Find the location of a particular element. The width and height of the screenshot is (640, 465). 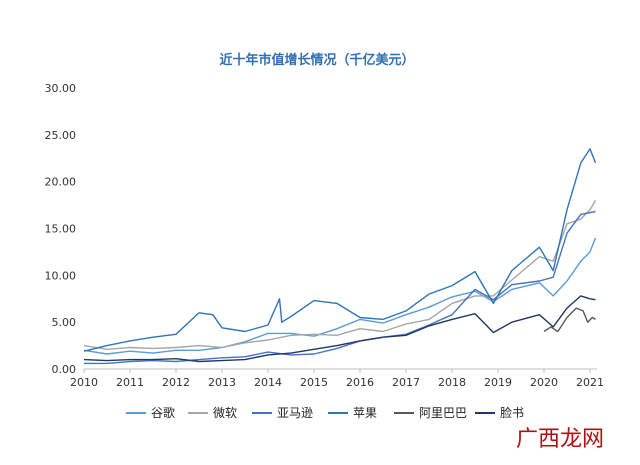

x-tick-label: 2014 is located at coordinates (268, 382).